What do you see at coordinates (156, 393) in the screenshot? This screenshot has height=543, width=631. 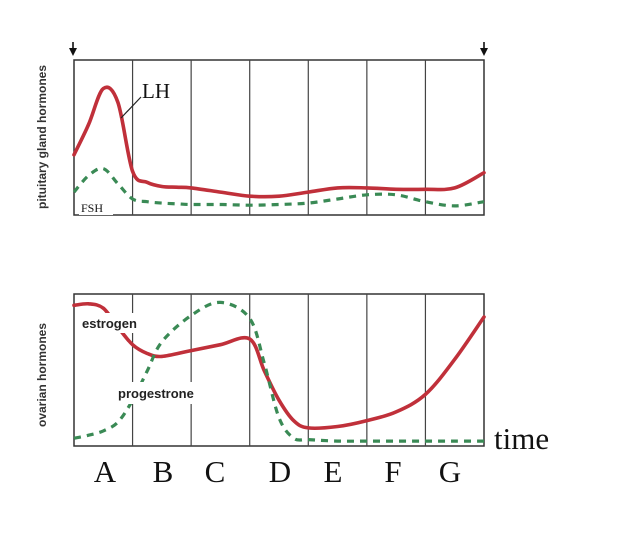 I see `progestrone-series-label: progestrone` at bounding box center [156, 393].